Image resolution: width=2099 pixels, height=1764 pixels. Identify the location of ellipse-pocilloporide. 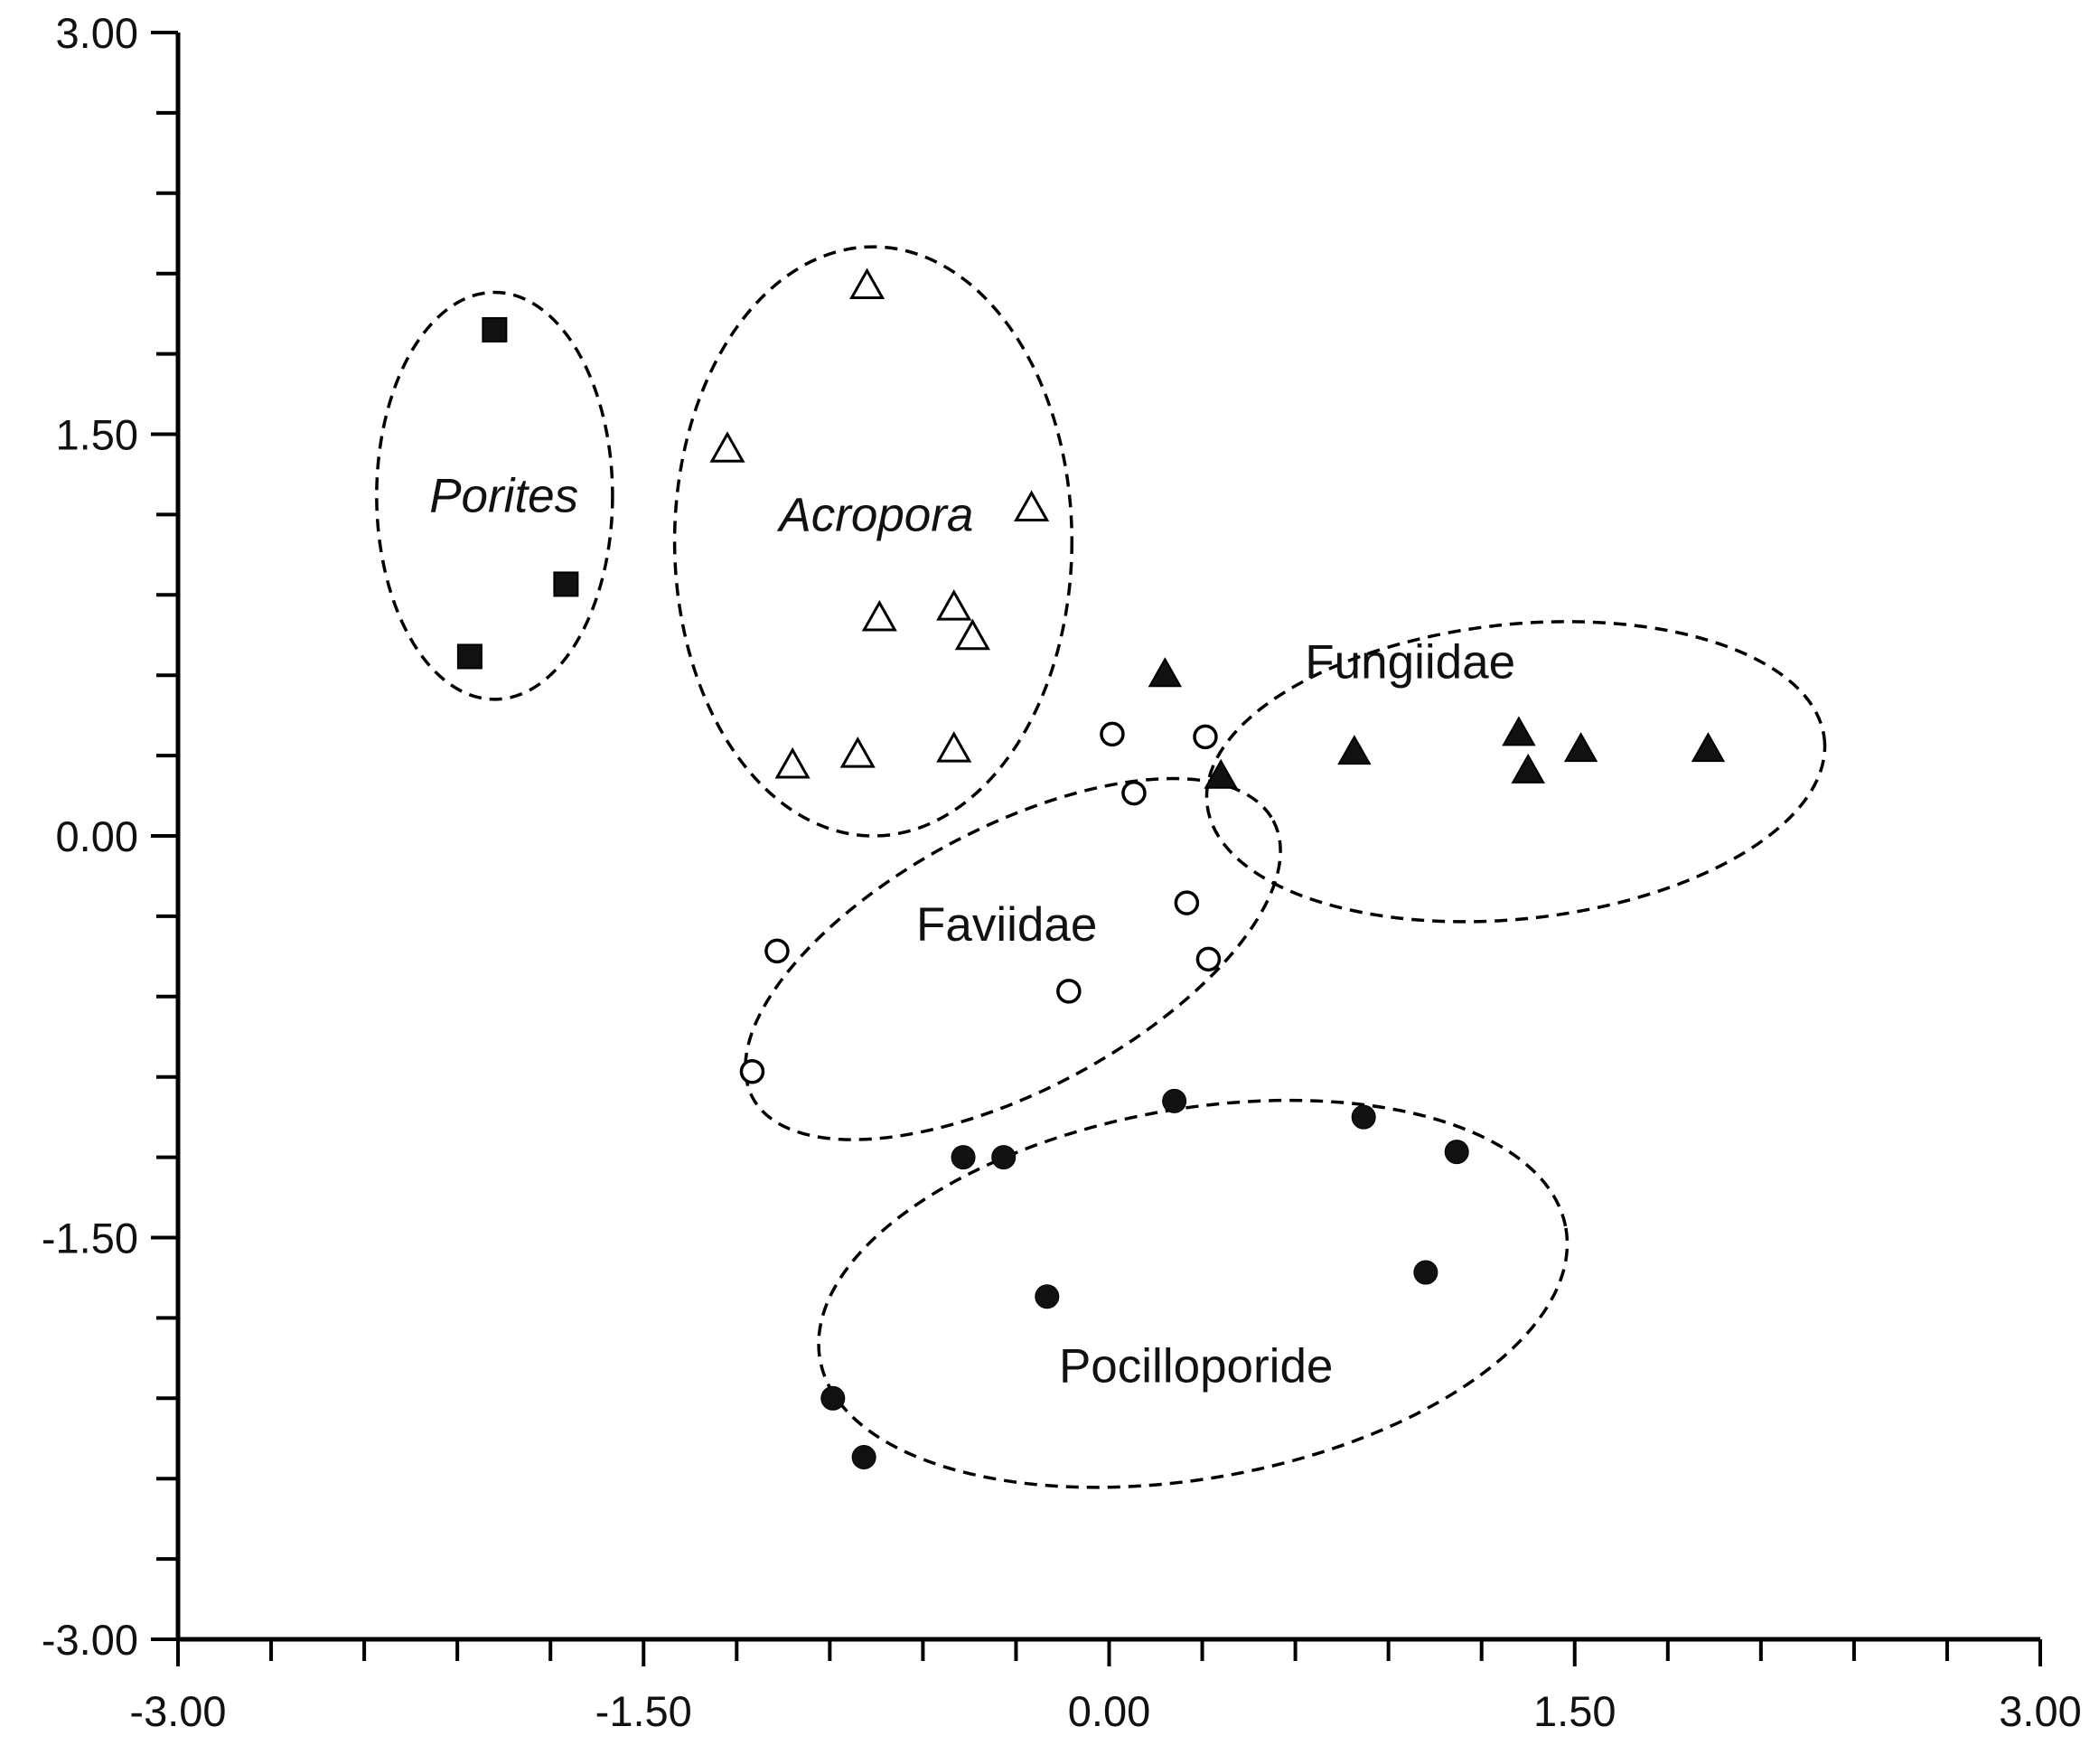
(1194, 1293).